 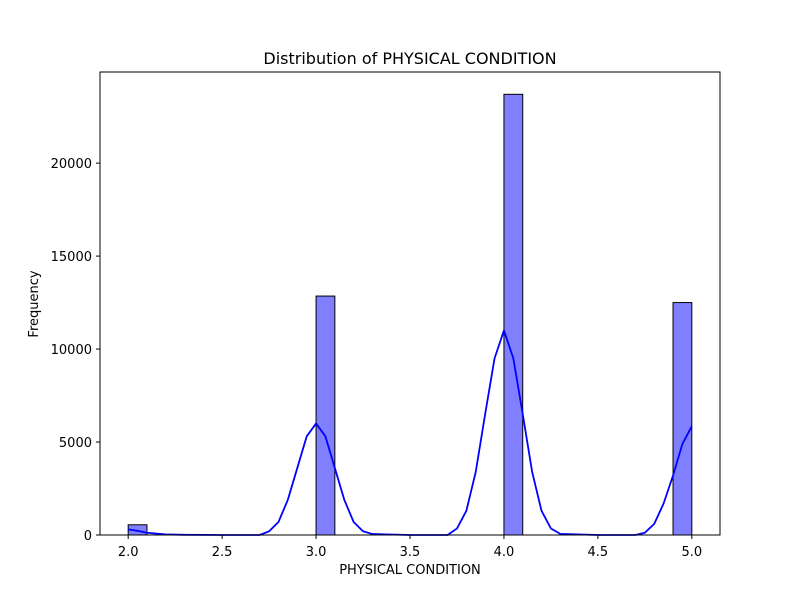 I want to click on y-axis-label: Frequency, so click(x=34, y=303).